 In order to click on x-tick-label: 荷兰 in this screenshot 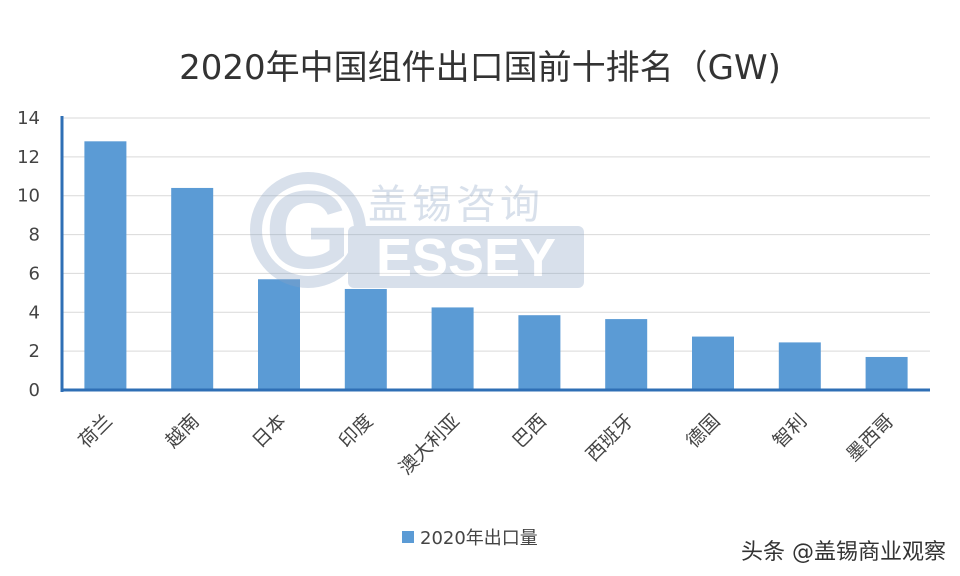, I will do `click(95, 431)`.